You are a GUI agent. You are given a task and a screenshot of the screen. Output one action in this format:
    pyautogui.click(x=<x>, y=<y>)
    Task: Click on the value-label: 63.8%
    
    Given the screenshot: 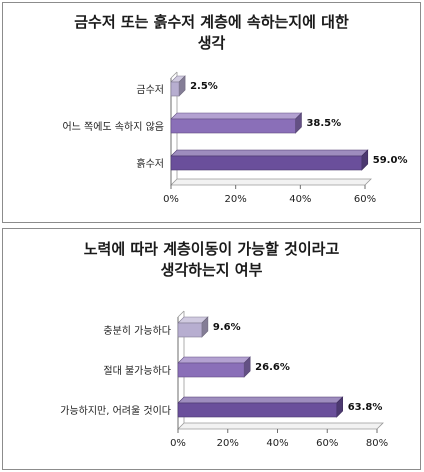 What is the action you would take?
    pyautogui.click(x=365, y=407)
    